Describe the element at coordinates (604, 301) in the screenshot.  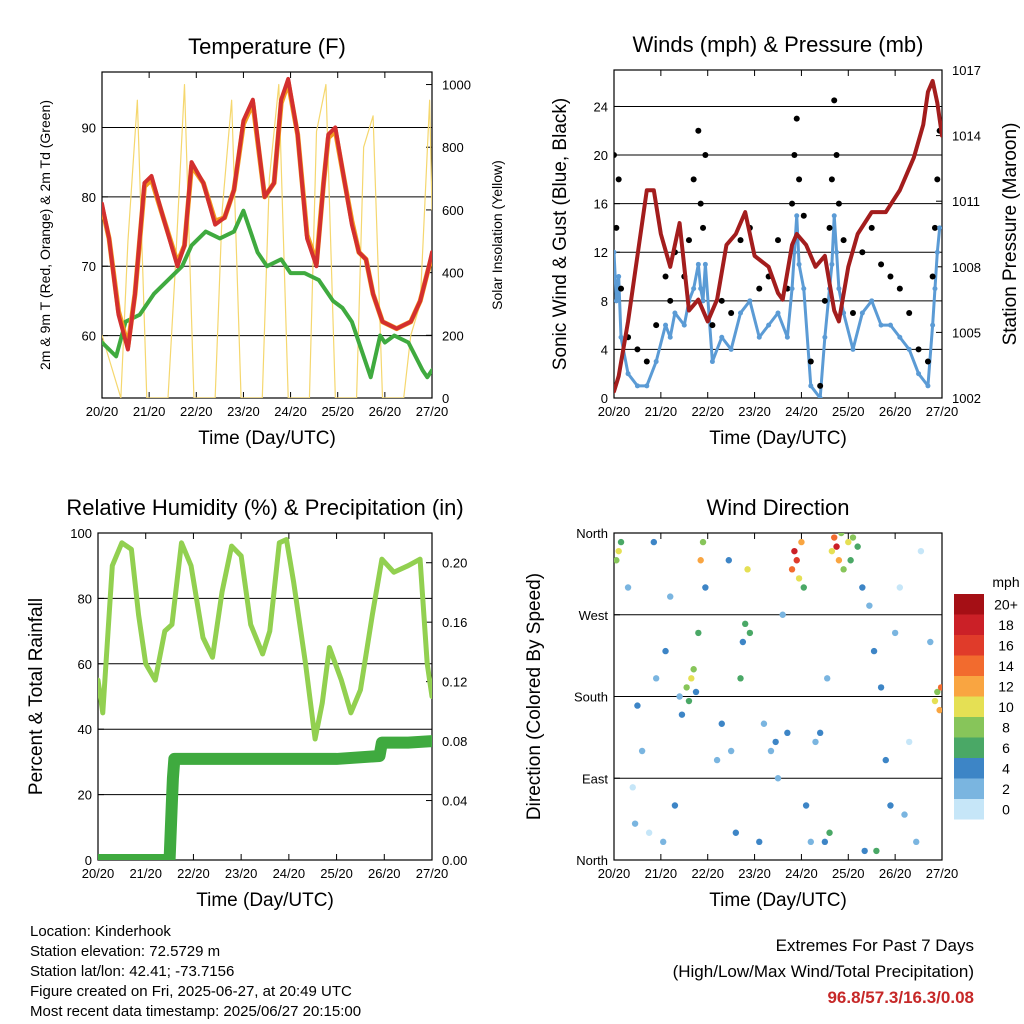
I see `y-tick-label: 8` at that location.